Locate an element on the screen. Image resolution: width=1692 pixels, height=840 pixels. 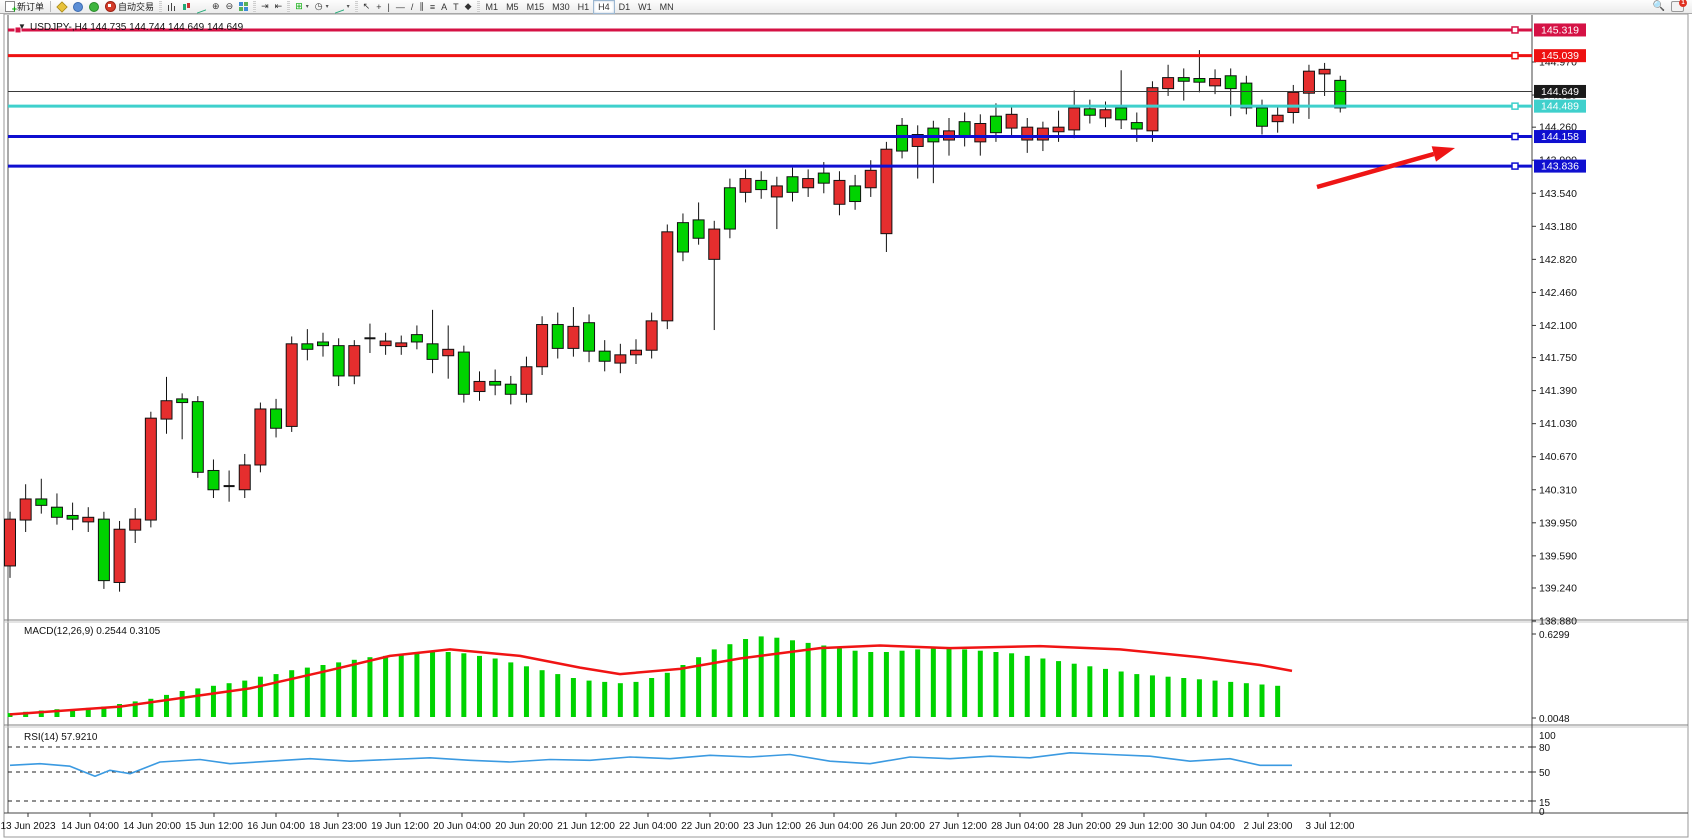
trendline-button: / is located at coordinates (412, 6).